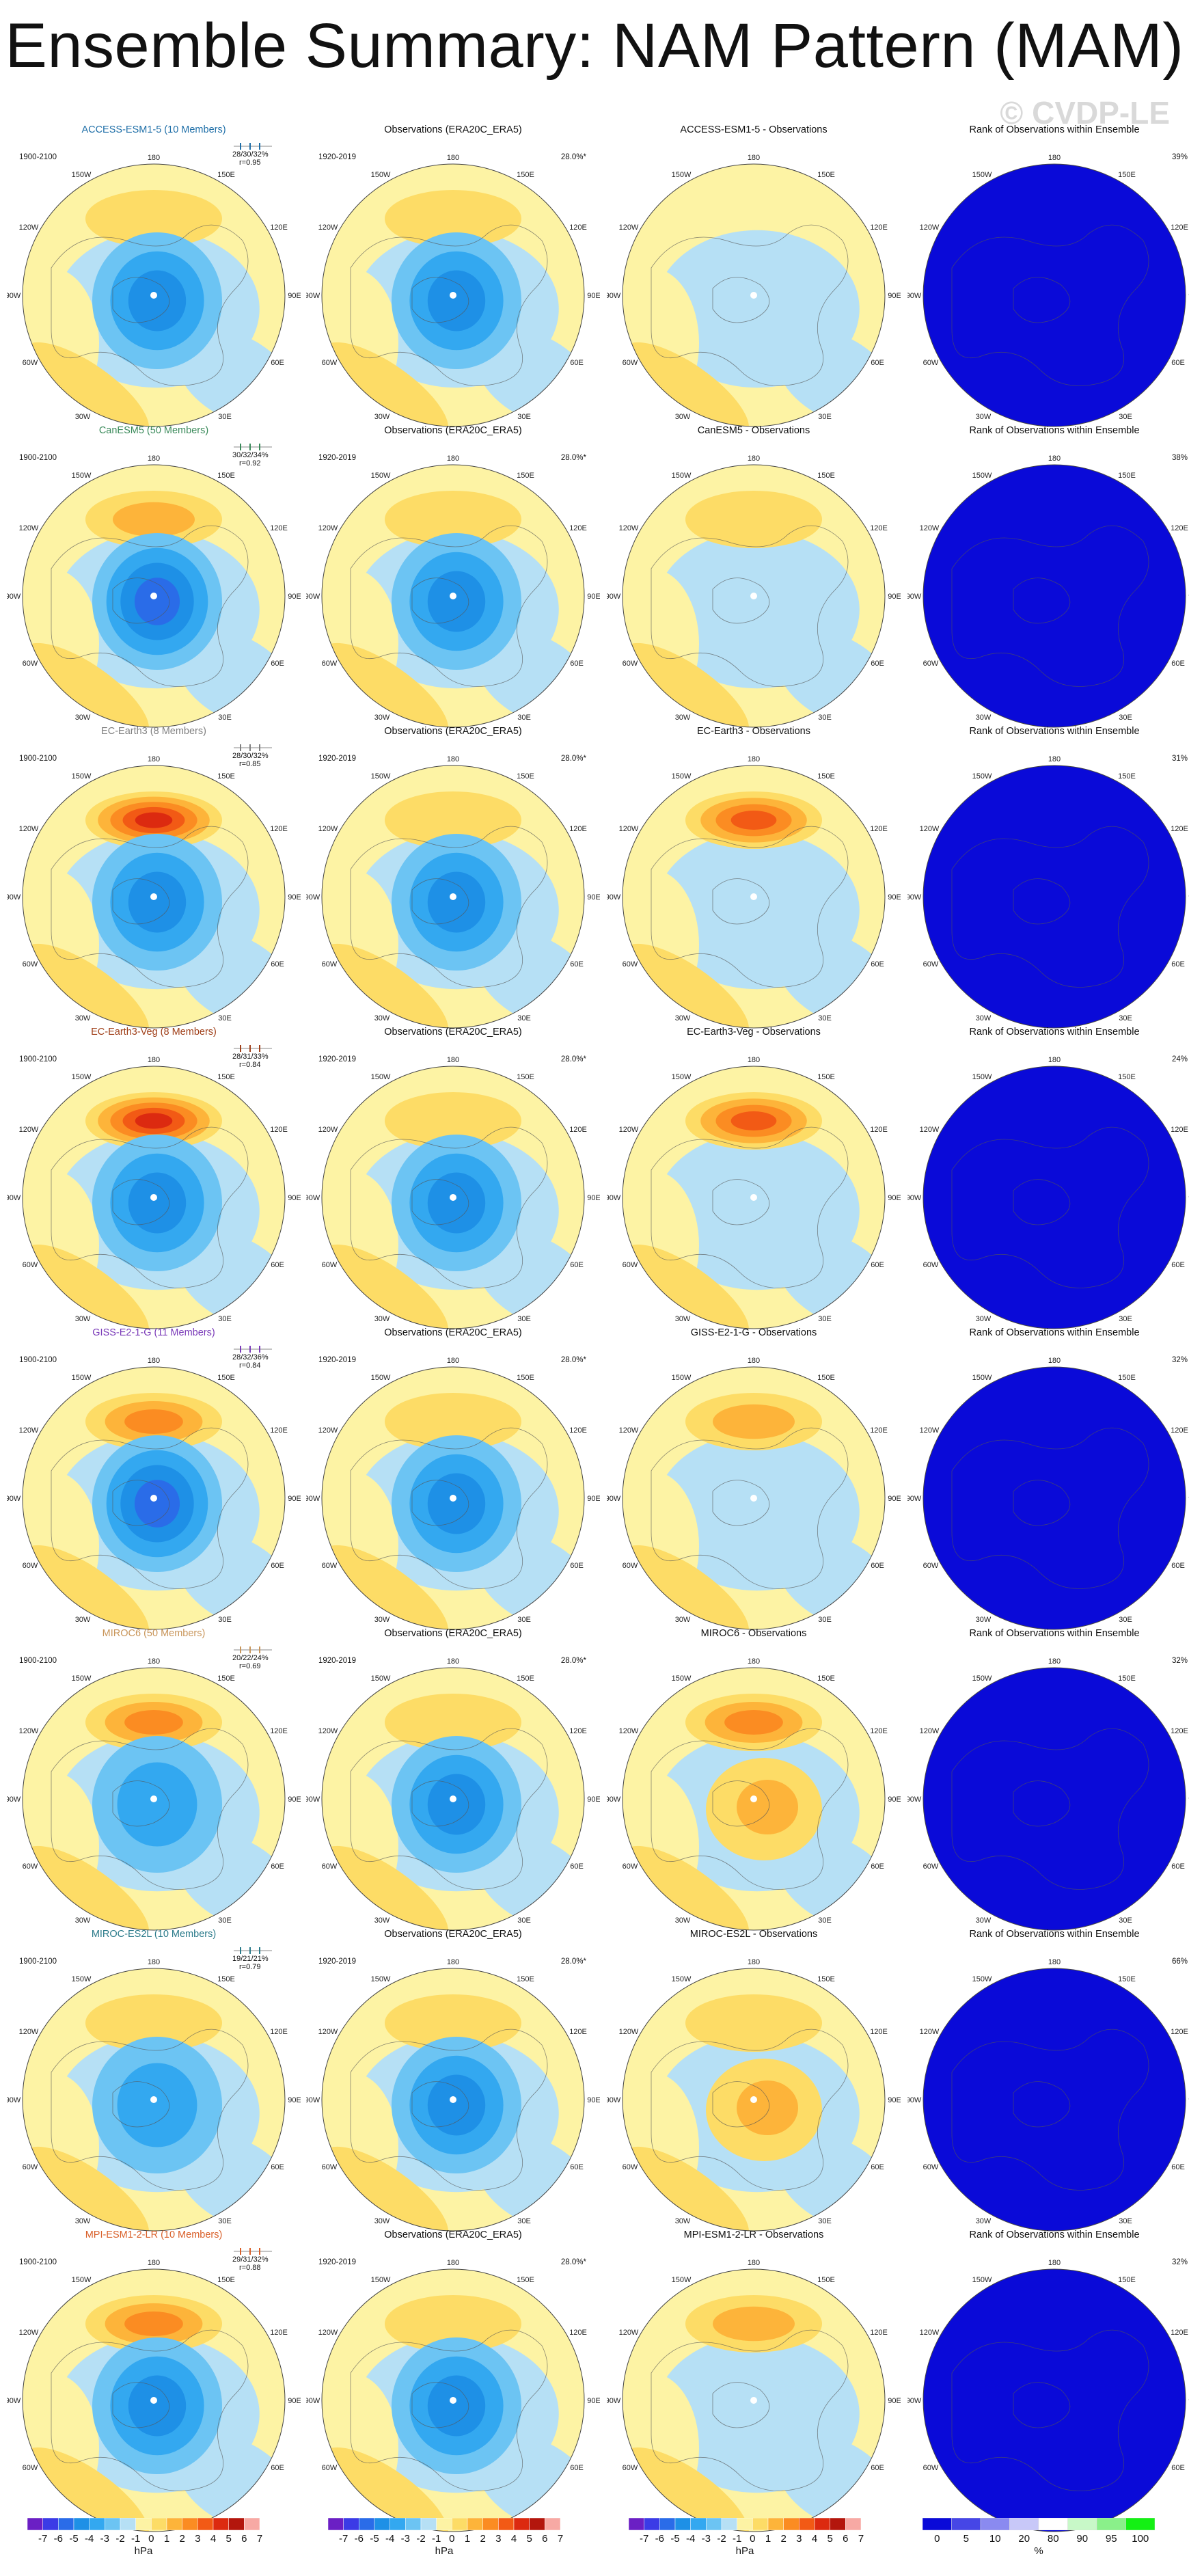 This screenshot has width=1189, height=2576. Describe the element at coordinates (58, 2539) in the screenshot. I see `colorbar-tick: -6` at that location.